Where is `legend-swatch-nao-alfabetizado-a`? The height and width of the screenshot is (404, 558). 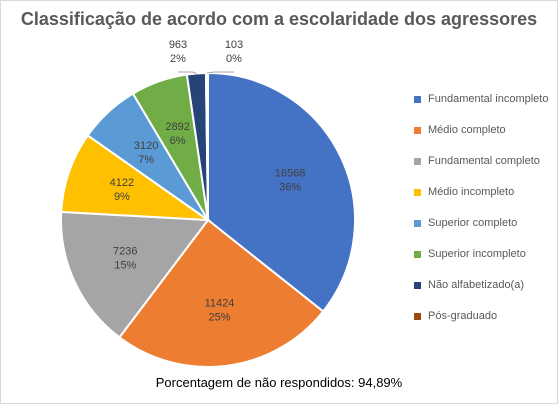
legend-swatch-nao-alfabetizado-a is located at coordinates (417, 285).